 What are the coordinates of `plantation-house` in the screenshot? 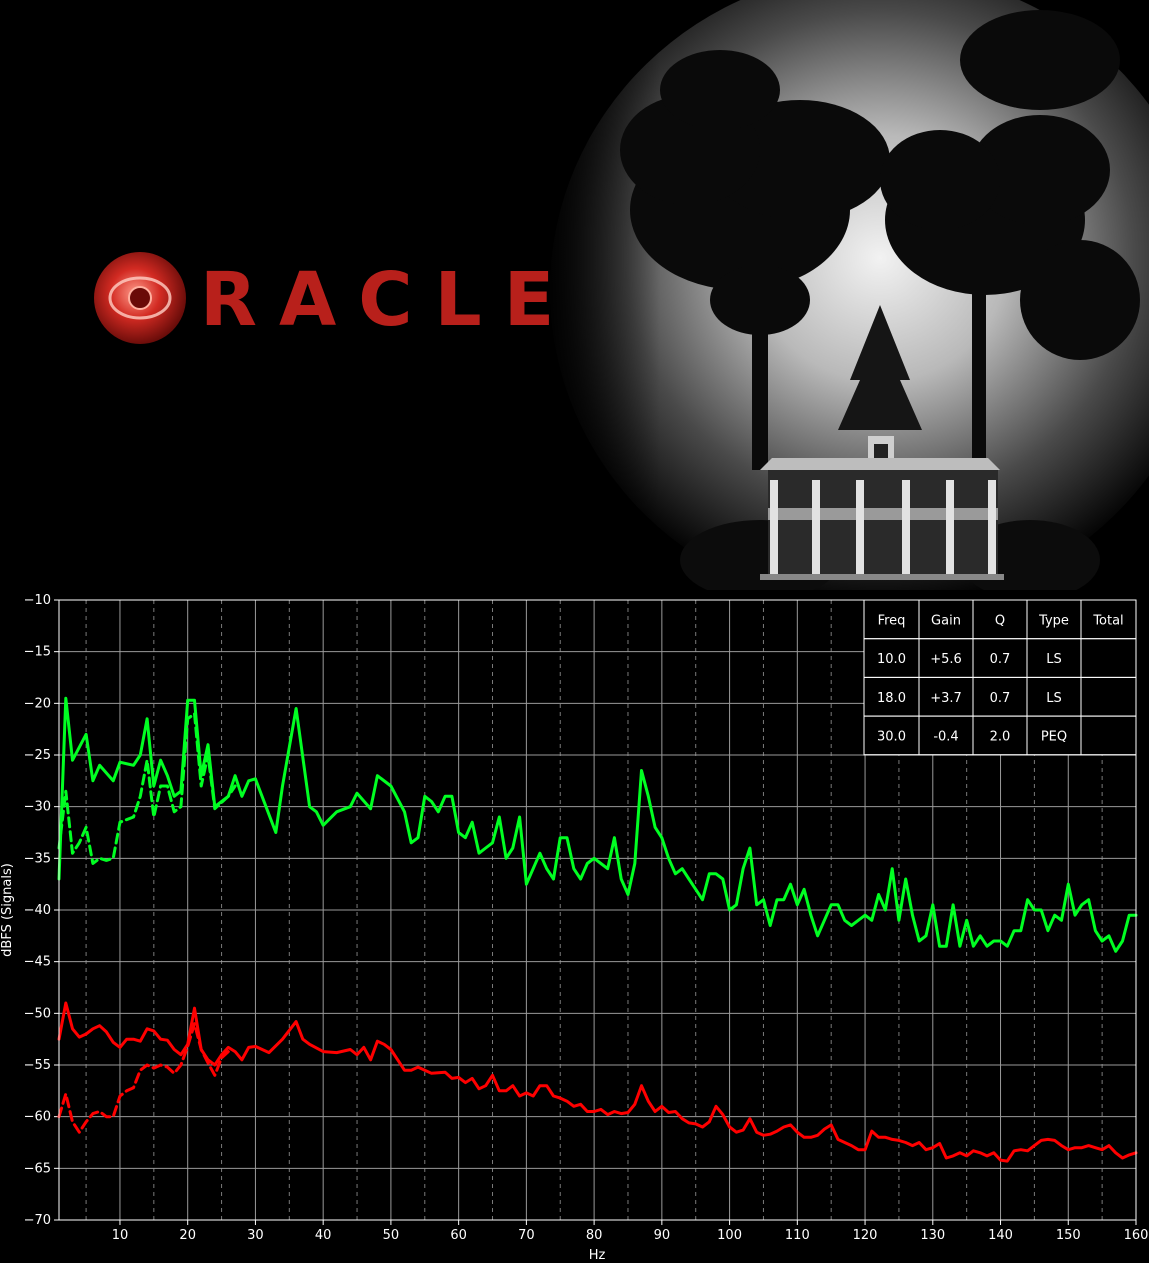 It's located at (882, 508).